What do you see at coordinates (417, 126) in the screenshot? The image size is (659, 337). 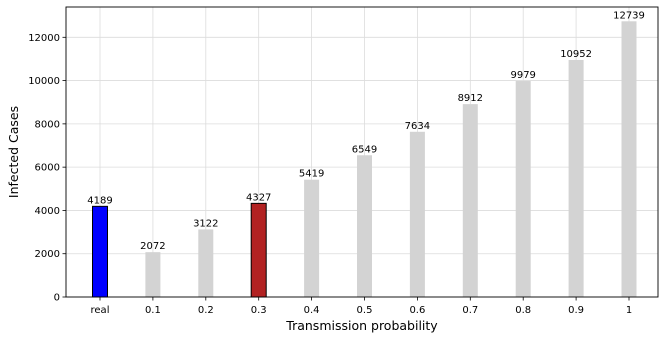 I see `data-label: 7634` at bounding box center [417, 126].